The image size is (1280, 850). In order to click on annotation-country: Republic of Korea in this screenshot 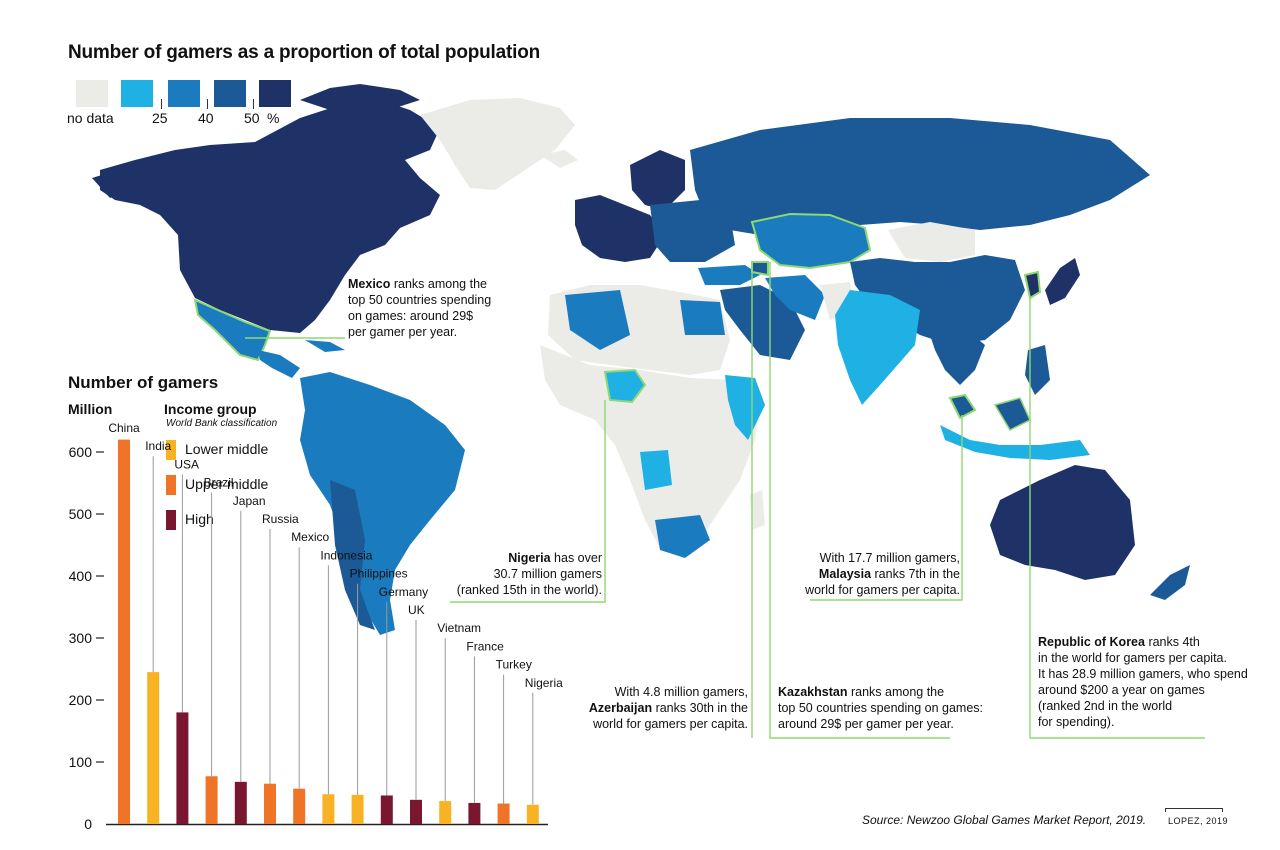, I will do `click(1091, 642)`.